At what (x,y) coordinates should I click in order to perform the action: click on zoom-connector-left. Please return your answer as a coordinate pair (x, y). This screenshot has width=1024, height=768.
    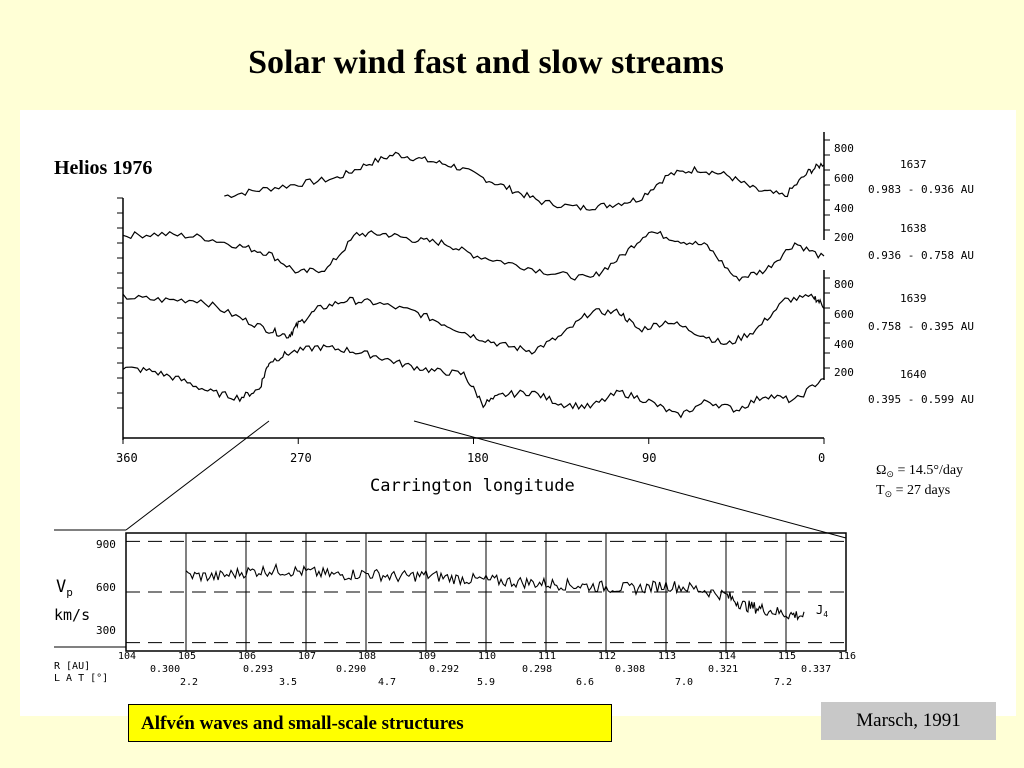
    Looking at the image, I should click on (197, 475).